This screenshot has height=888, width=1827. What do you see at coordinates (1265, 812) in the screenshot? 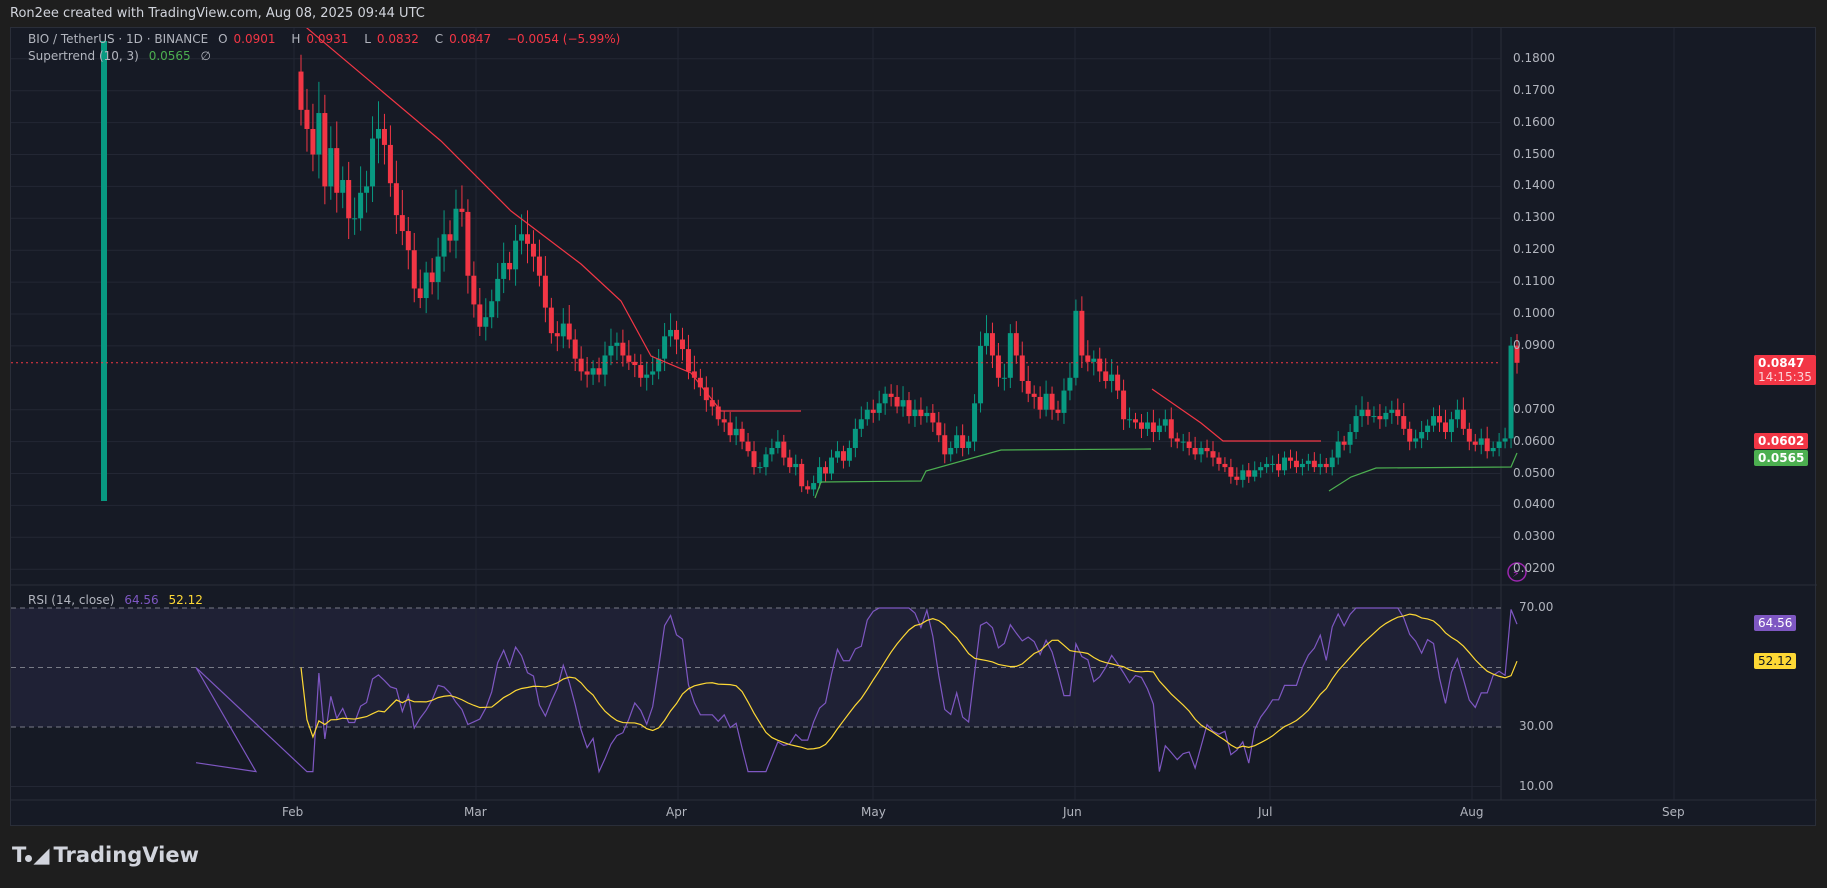
I see `time-tick: Jul` at bounding box center [1265, 812].